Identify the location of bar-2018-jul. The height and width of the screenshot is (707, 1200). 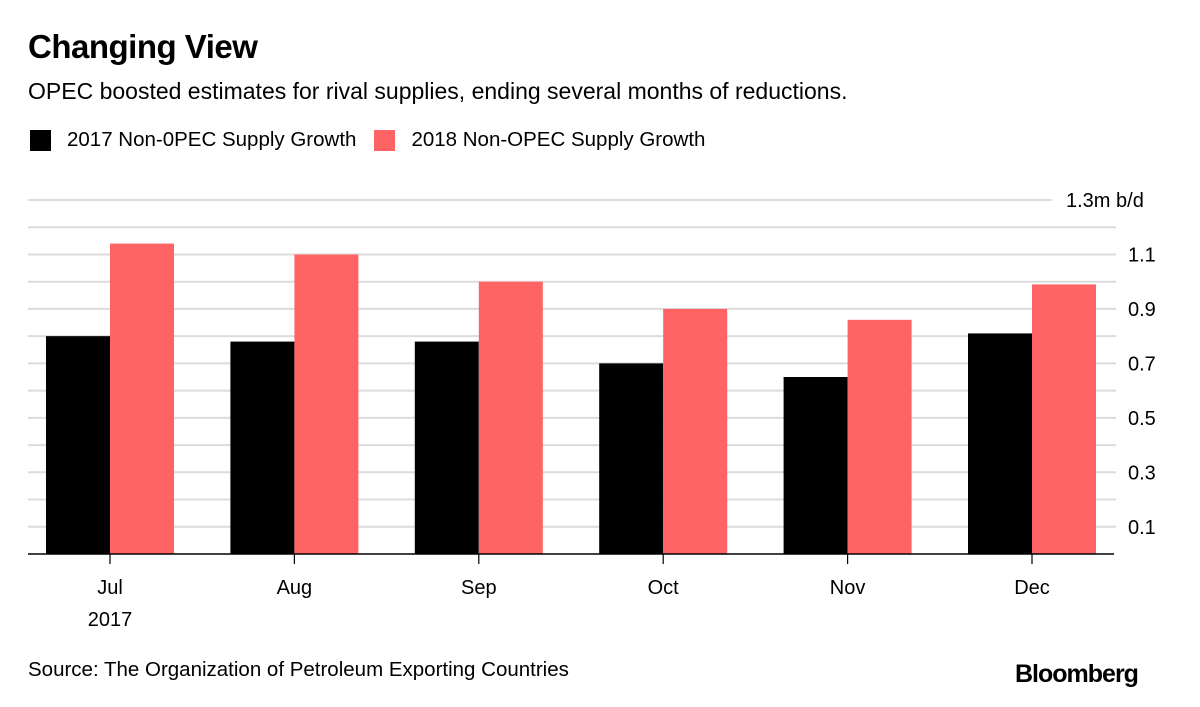
(142, 399).